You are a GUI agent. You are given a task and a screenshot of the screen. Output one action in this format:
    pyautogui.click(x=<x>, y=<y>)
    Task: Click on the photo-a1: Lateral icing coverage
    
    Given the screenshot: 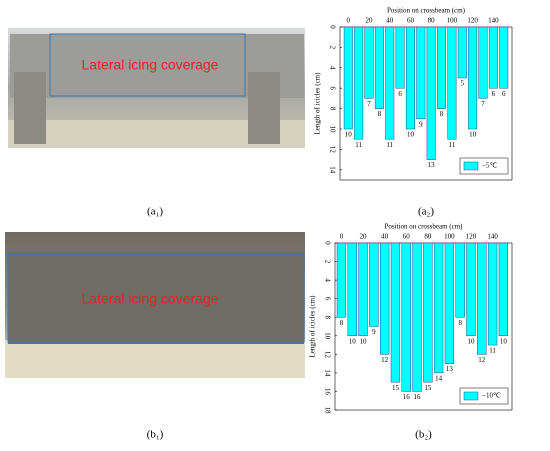 What is the action you would take?
    pyautogui.click(x=156, y=88)
    